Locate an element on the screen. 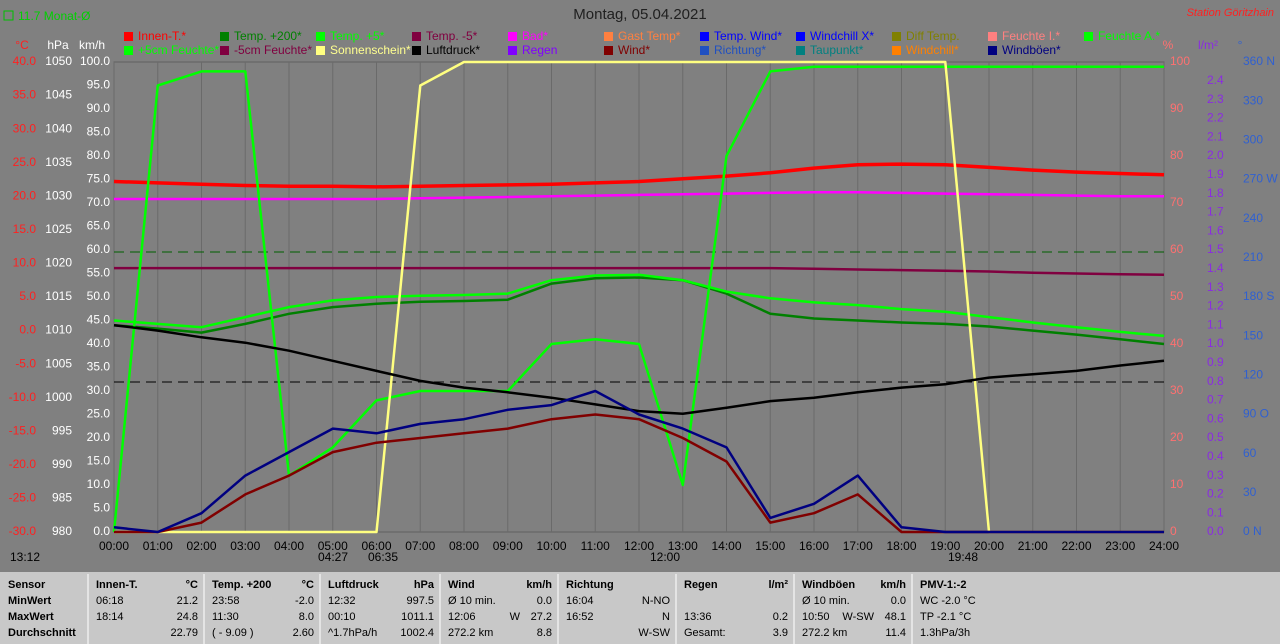 This screenshot has height=644, width=1280. stats-cell: l/m² is located at coordinates (778, 585).